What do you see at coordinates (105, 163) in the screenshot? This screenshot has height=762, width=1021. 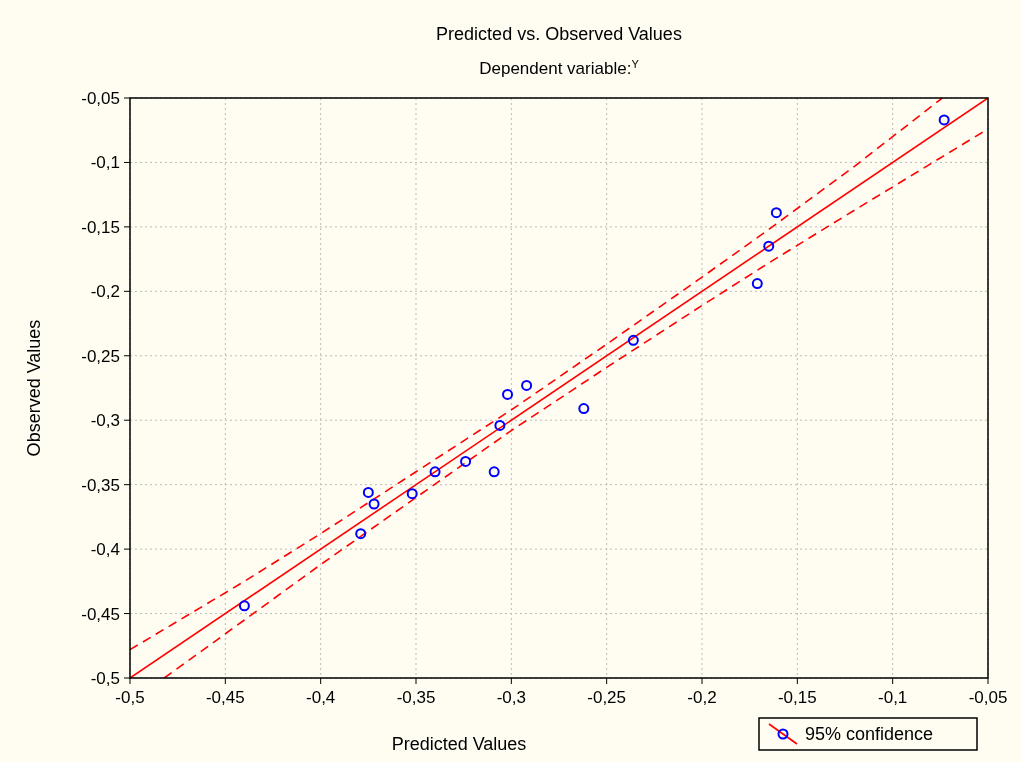 I see `y-tick-label: -0,1` at bounding box center [105, 163].